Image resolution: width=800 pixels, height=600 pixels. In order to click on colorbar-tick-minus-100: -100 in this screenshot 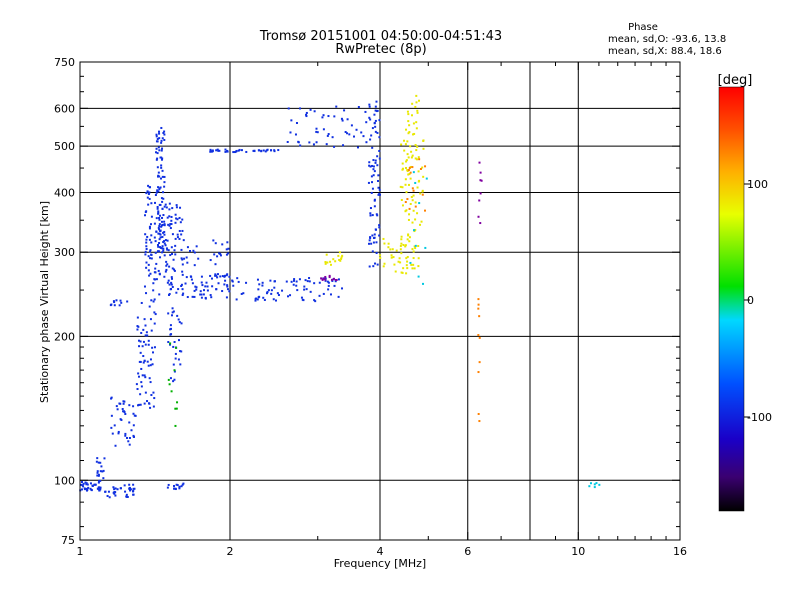, I will do `click(759, 417)`.